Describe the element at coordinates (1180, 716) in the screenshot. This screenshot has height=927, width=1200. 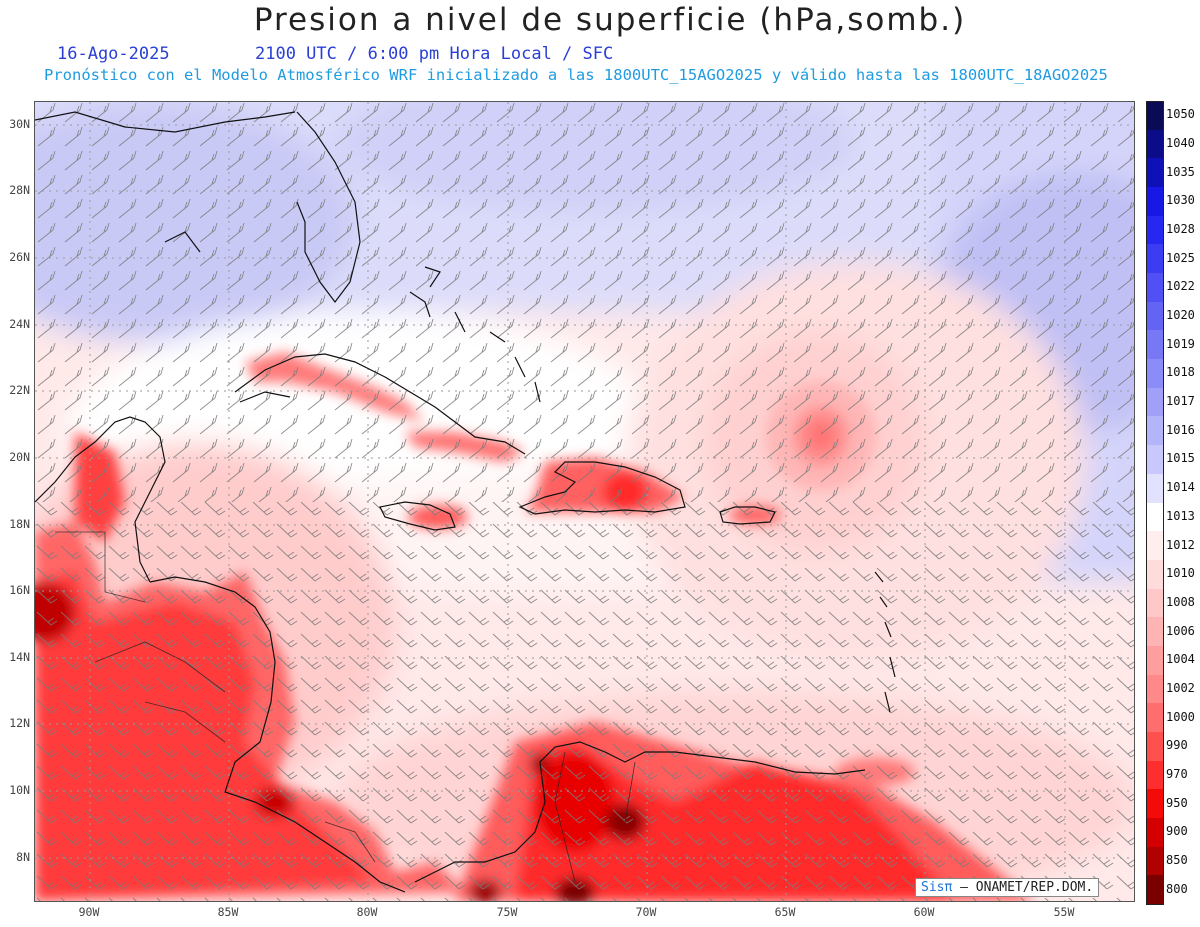
I see `colorbar-label: 1000` at that location.